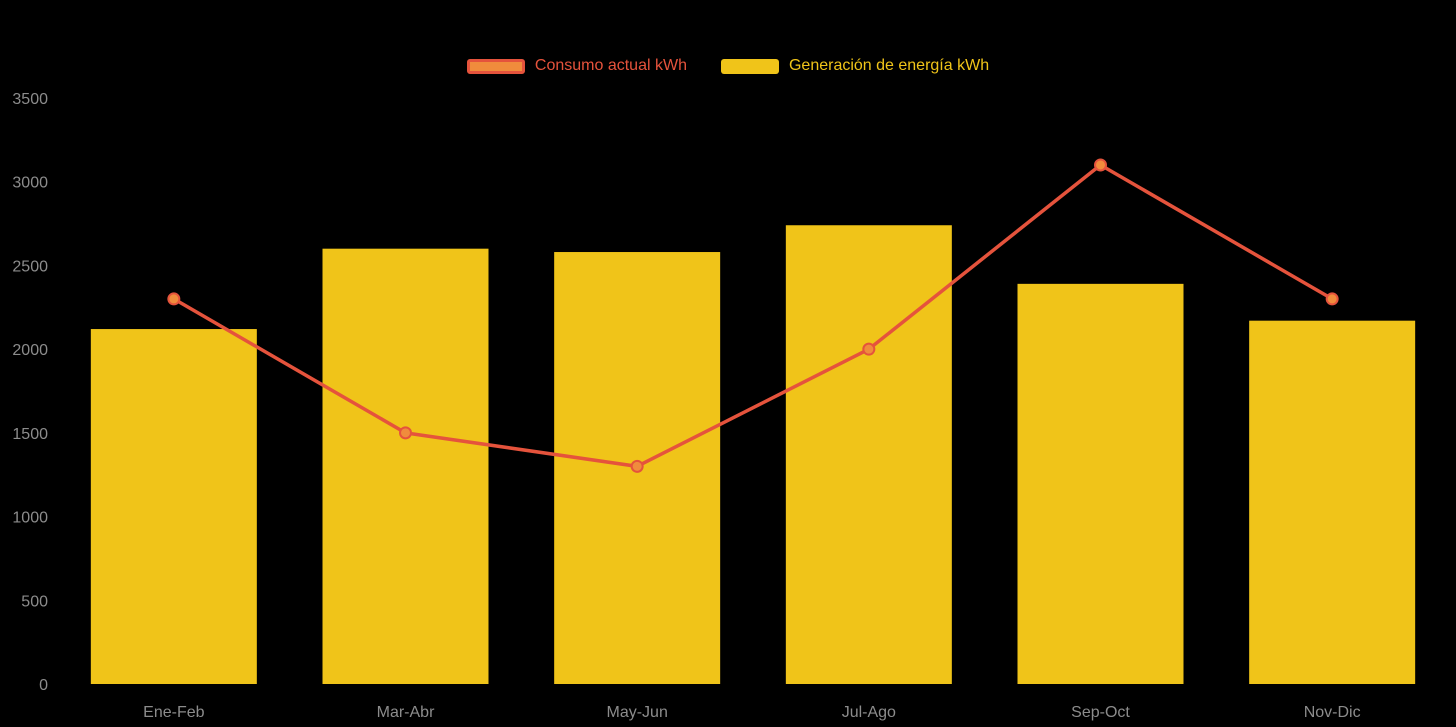 Image resolution: width=1456 pixels, height=727 pixels. I want to click on line-point-Nov-Dic, so click(1332, 299).